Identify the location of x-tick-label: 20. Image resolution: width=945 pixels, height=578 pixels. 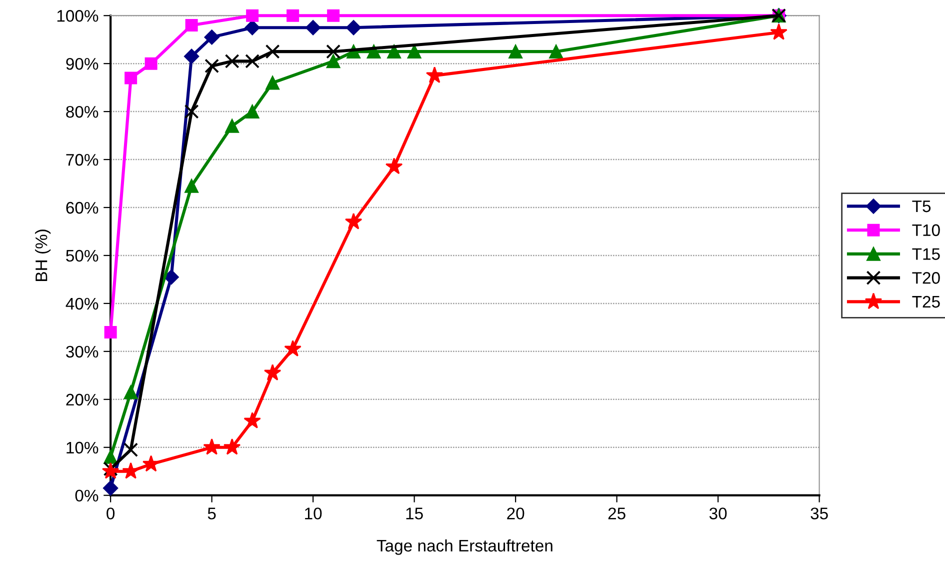
(515, 514).